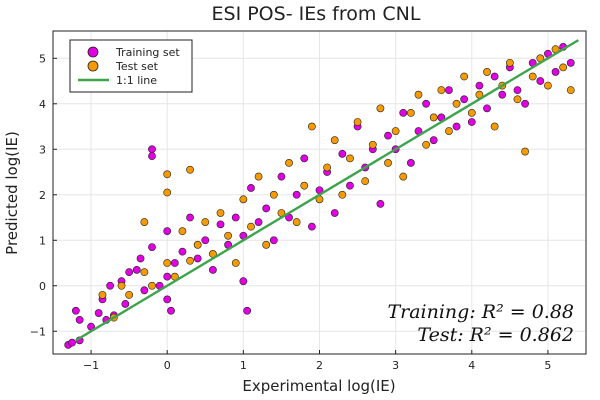 The image size is (600, 400). Describe the element at coordinates (42, 195) in the screenshot. I see `y-tick-label: 2` at that location.